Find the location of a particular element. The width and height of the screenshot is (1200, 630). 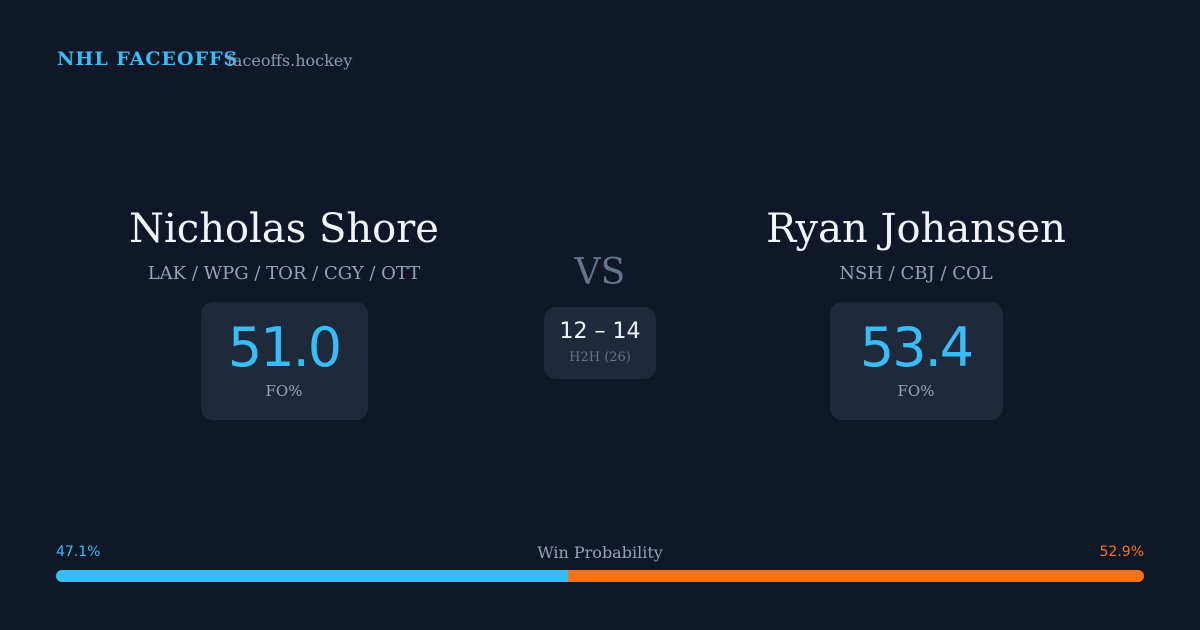

probability-bar is located at coordinates (600, 576).